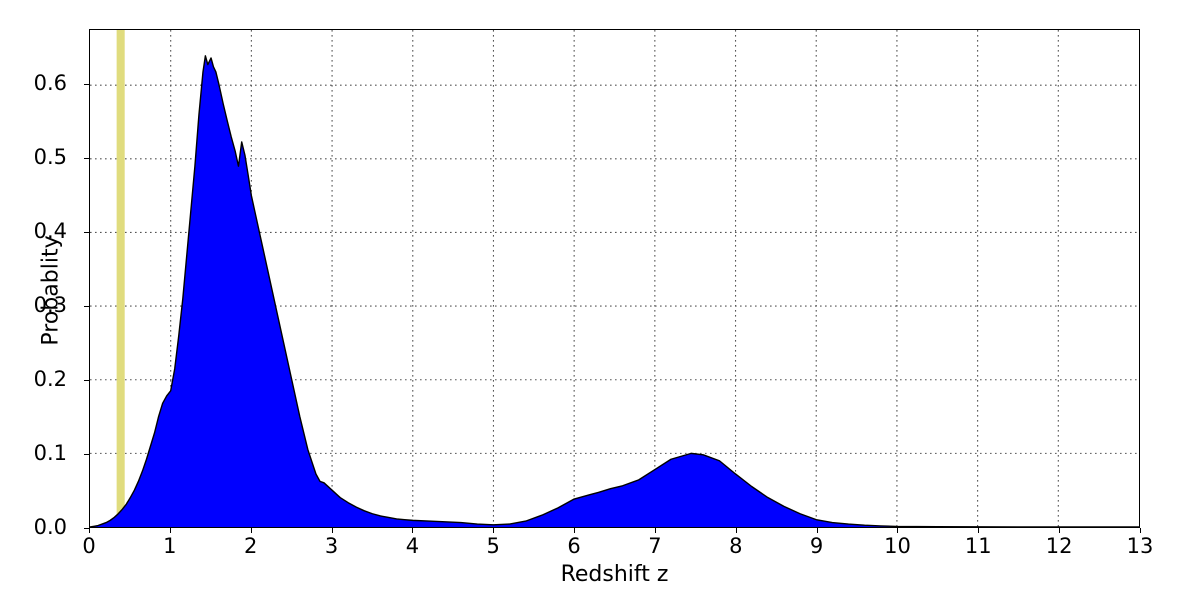  What do you see at coordinates (50, 379) in the screenshot?
I see `y-tick-label: 0.2` at bounding box center [50, 379].